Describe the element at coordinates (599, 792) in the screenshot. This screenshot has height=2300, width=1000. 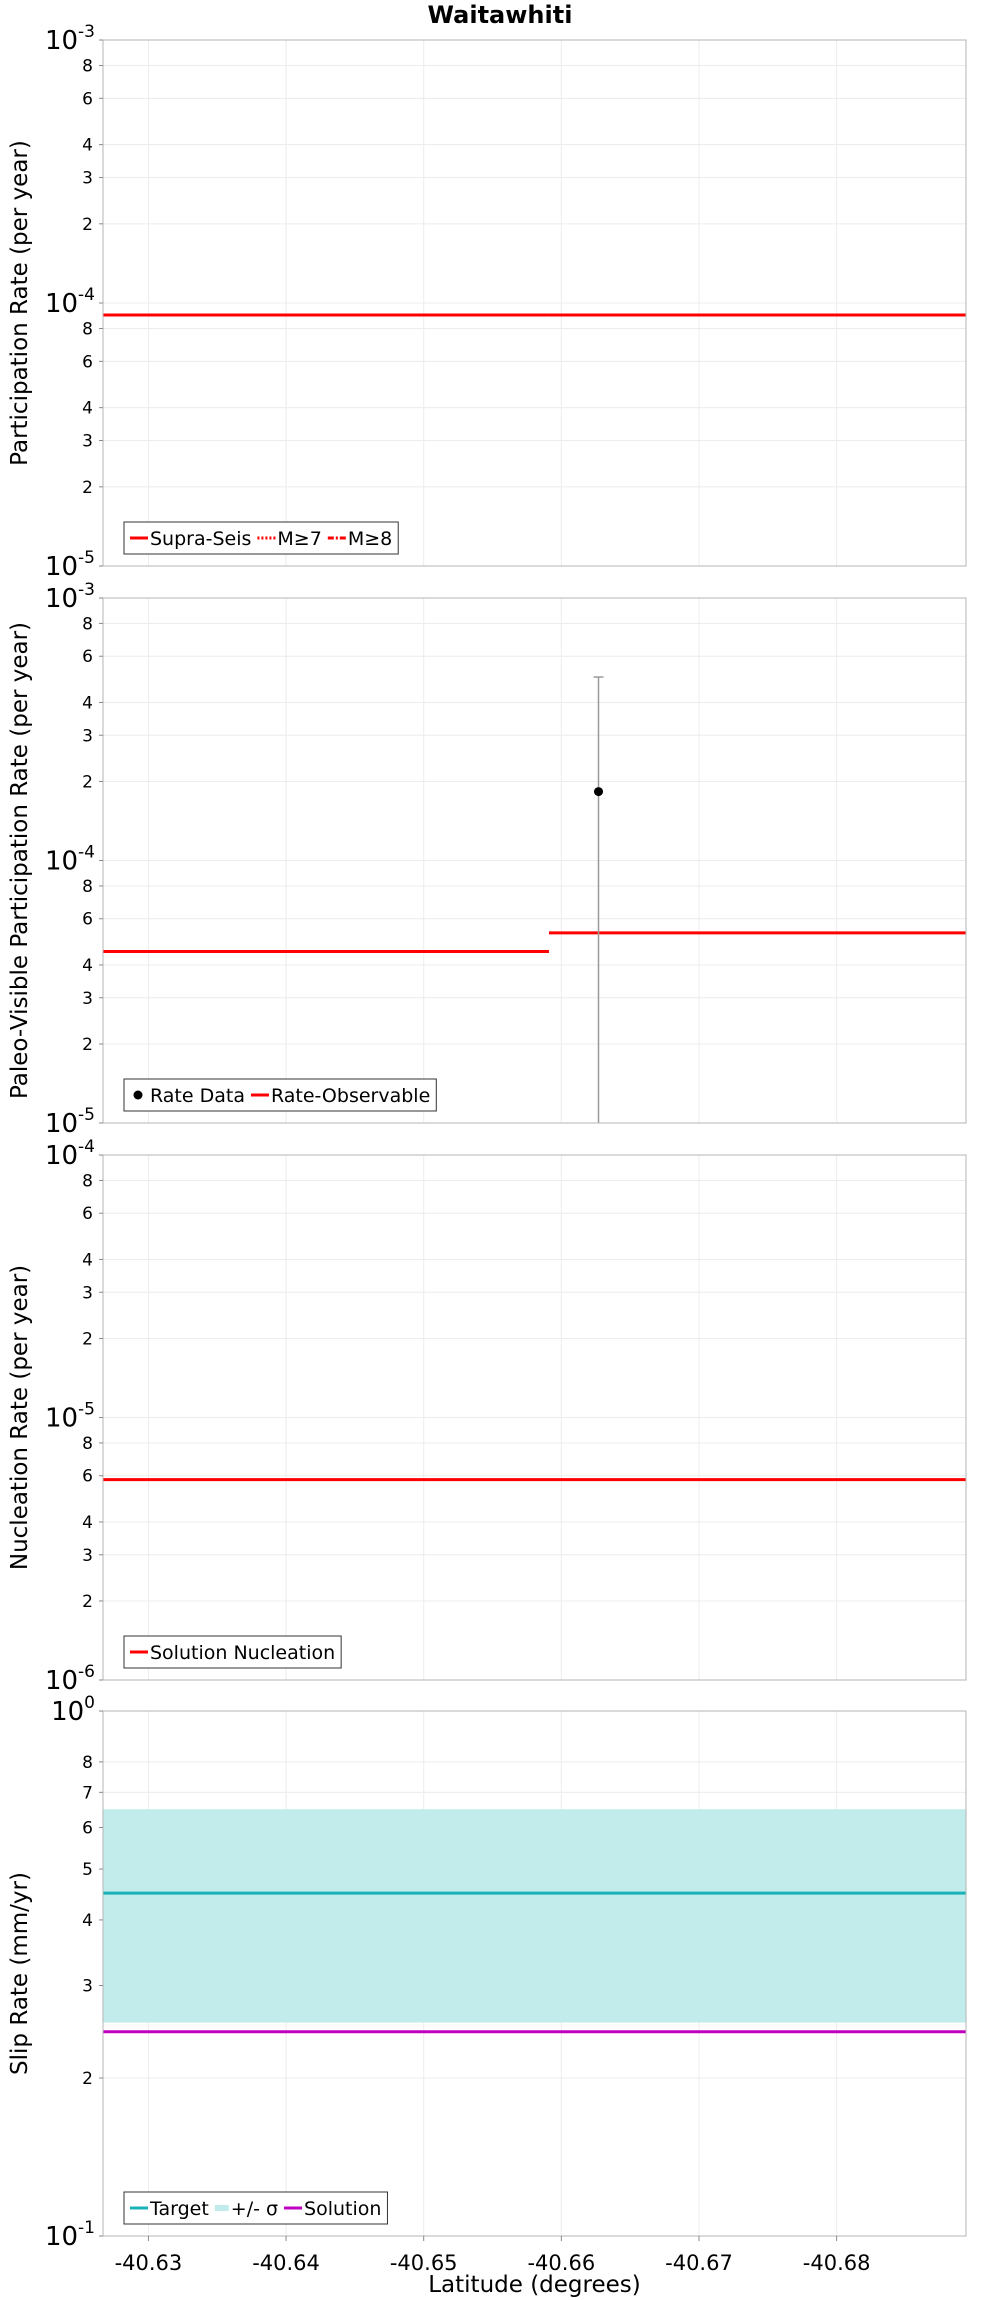
I see `data-point` at that location.